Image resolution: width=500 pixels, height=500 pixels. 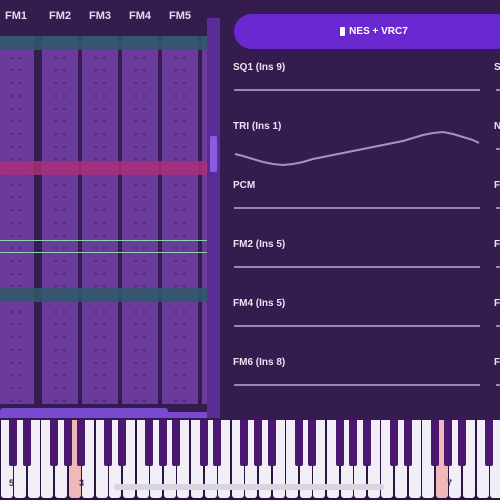 What do you see at coordinates (140, 16) in the screenshot?
I see `channel-header-fm4: FM4` at bounding box center [140, 16].